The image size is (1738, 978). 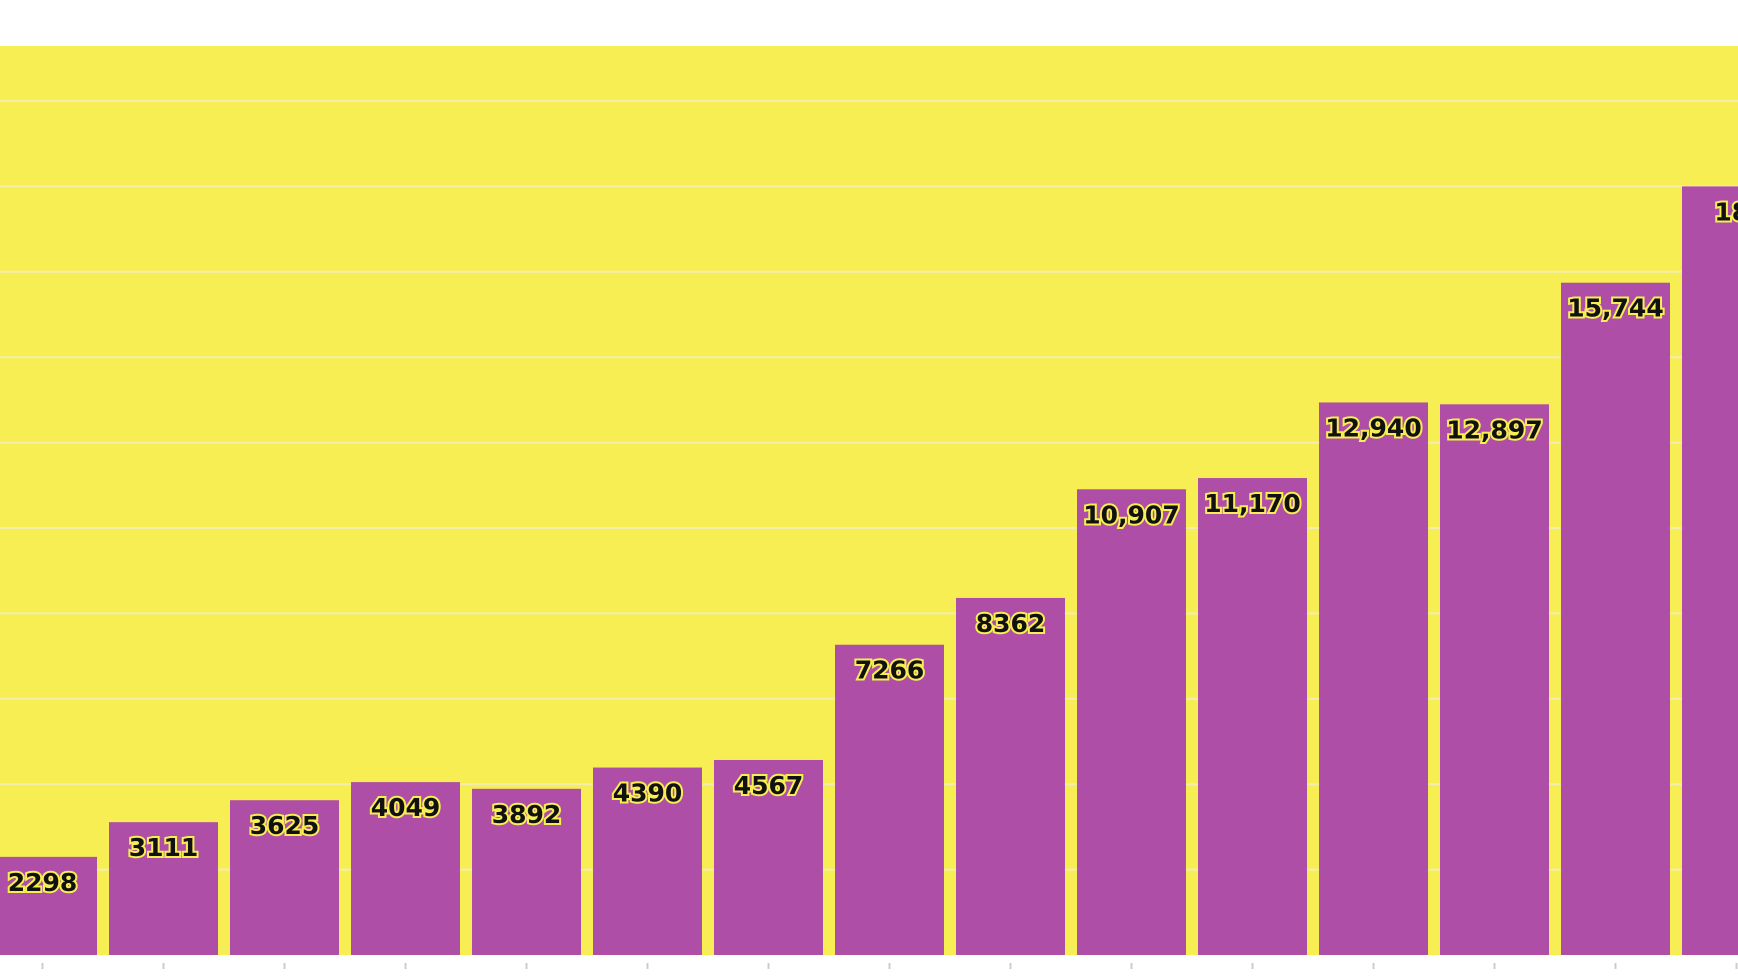 What do you see at coordinates (1373, 427) in the screenshot?
I see `bar-value-label: 12,940` at bounding box center [1373, 427].